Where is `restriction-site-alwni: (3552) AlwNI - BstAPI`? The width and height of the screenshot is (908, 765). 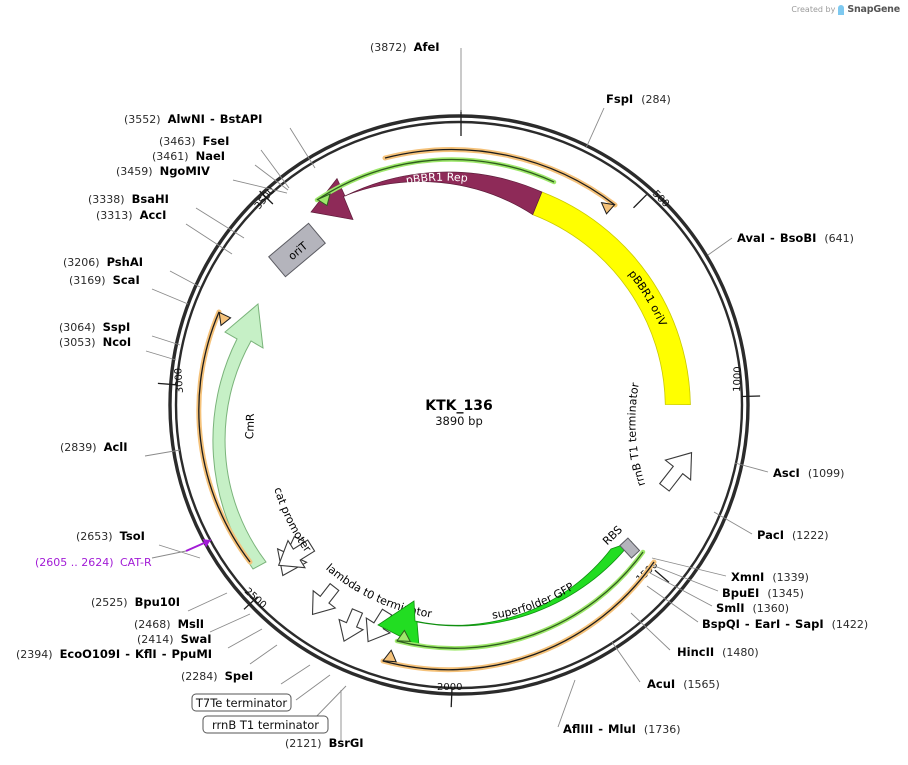 restriction-site-alwni: (3552) AlwNI - BstAPI is located at coordinates (193, 119).